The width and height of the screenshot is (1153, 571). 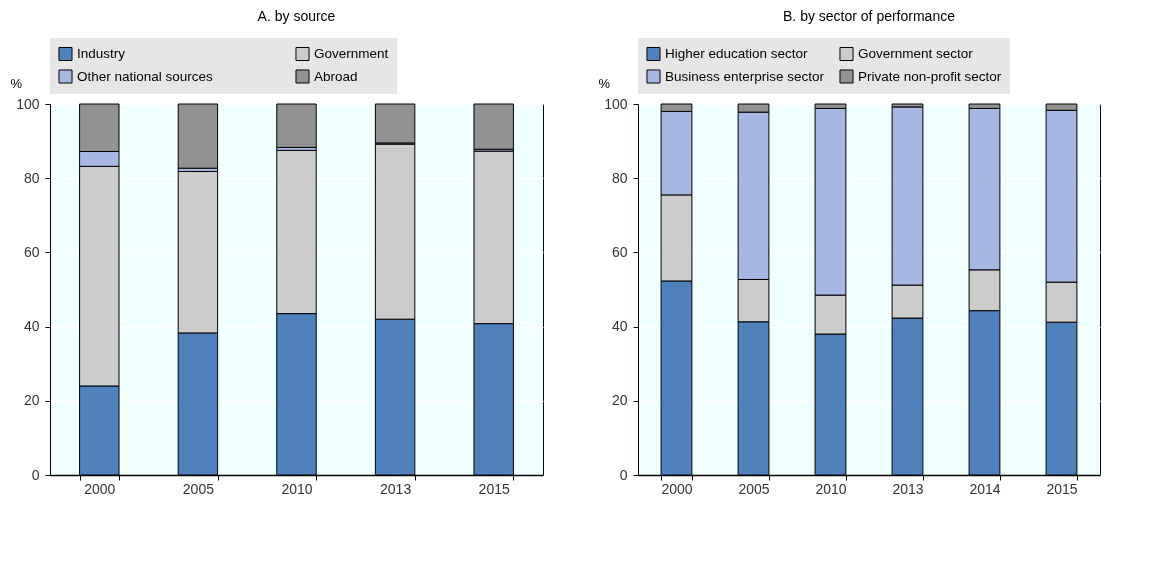 I want to click on legend-label: Higher education sector, so click(x=737, y=53).